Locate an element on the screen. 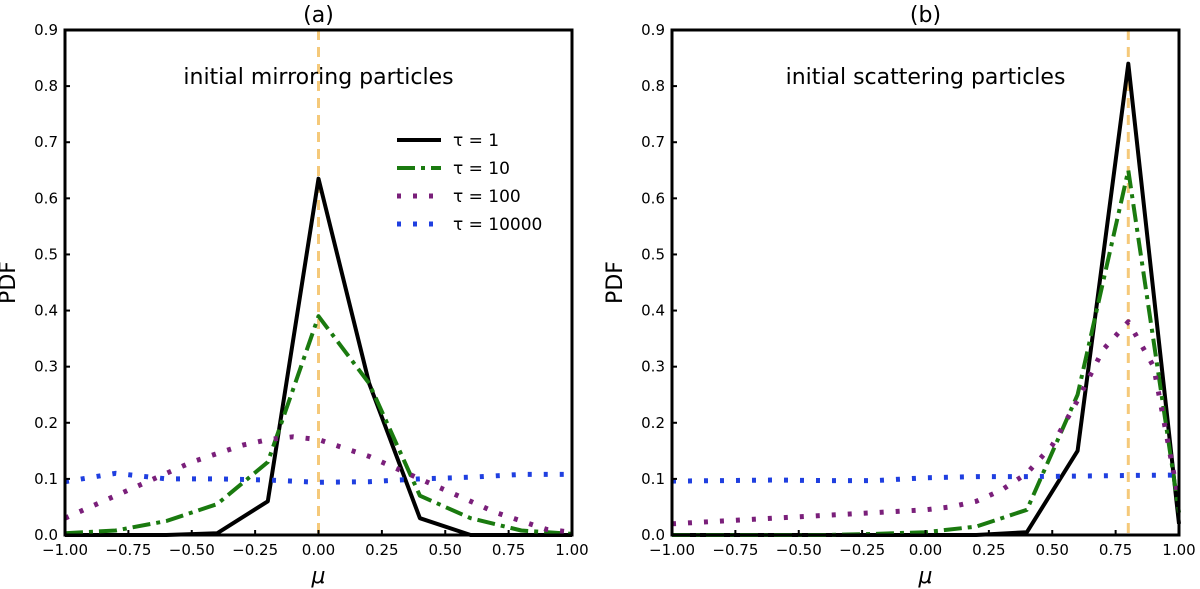  legend-label-0: τ = 1 is located at coordinates (476, 141).